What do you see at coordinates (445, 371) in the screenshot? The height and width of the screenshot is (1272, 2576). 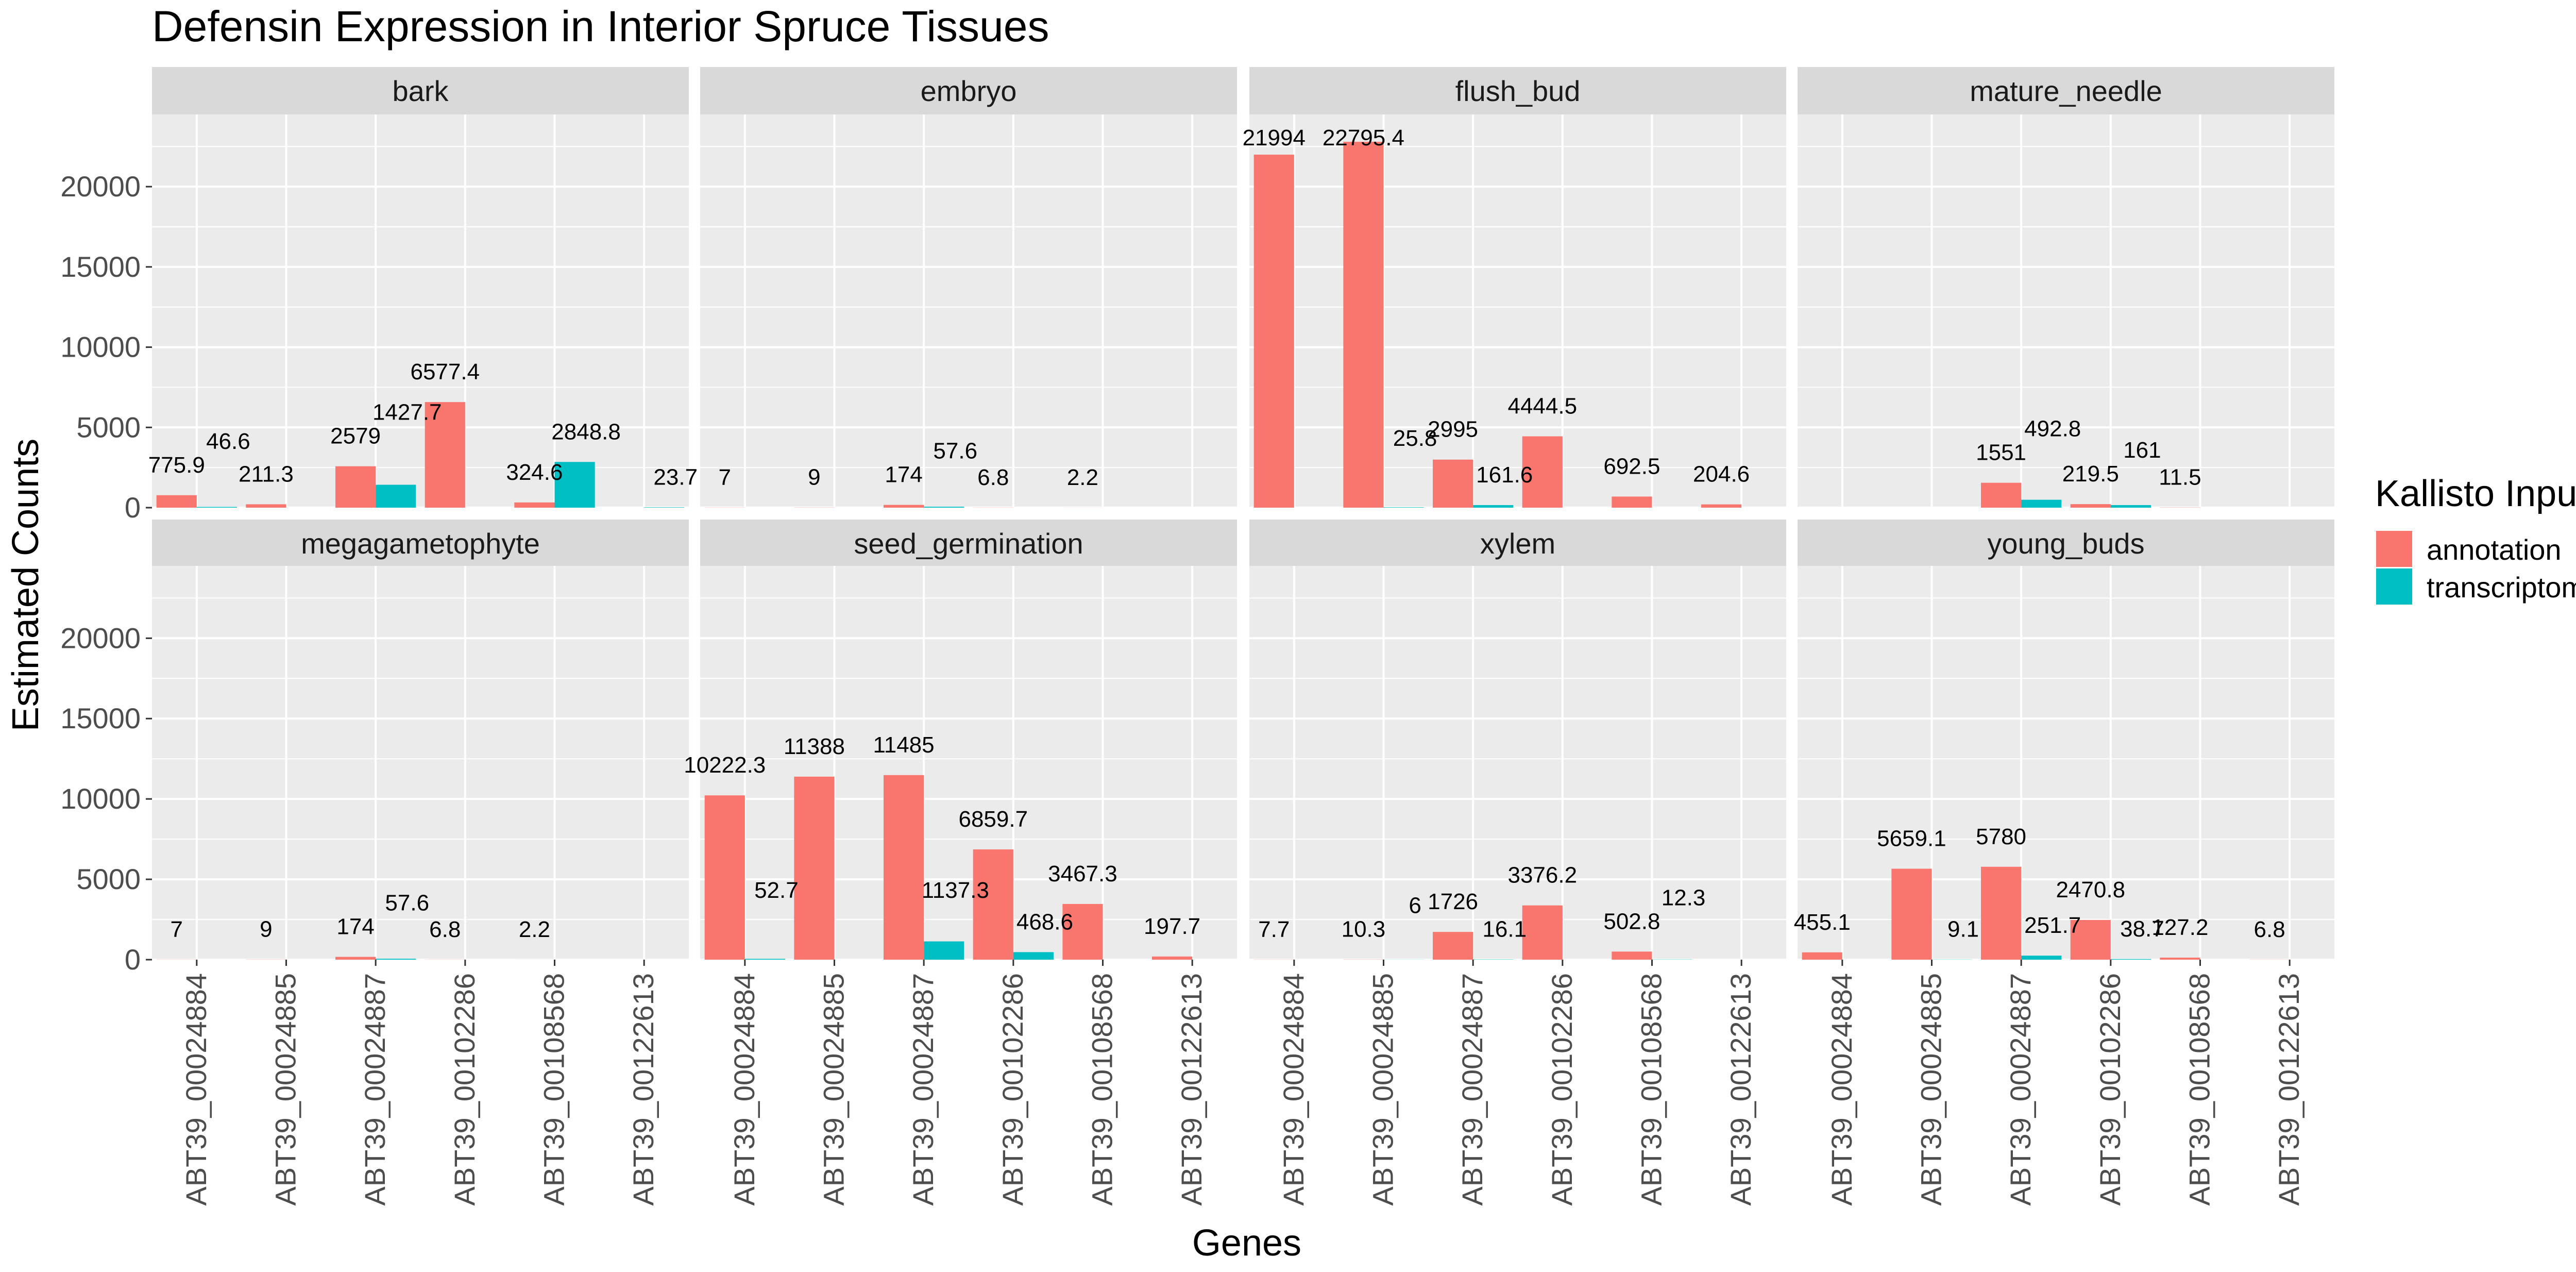 I see `data-label: 6577.4` at bounding box center [445, 371].